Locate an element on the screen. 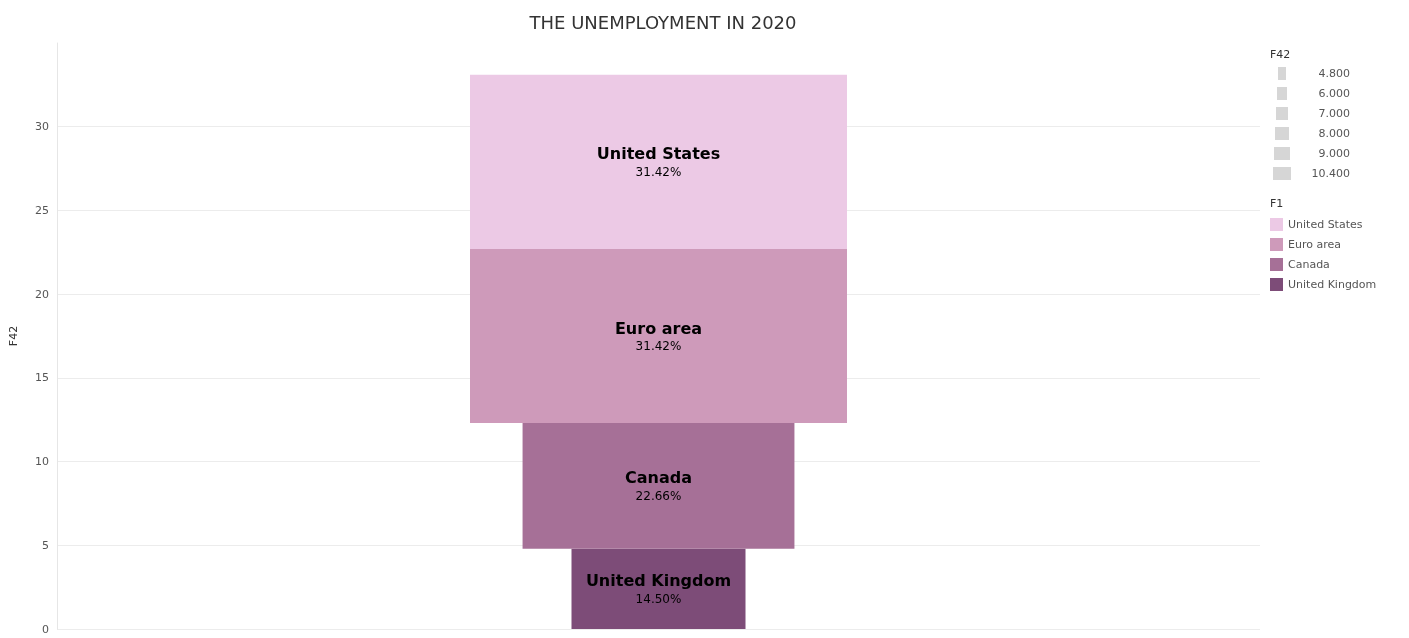 This screenshot has width=1409, height=638. text: 6.000 is located at coordinates (1334, 93).